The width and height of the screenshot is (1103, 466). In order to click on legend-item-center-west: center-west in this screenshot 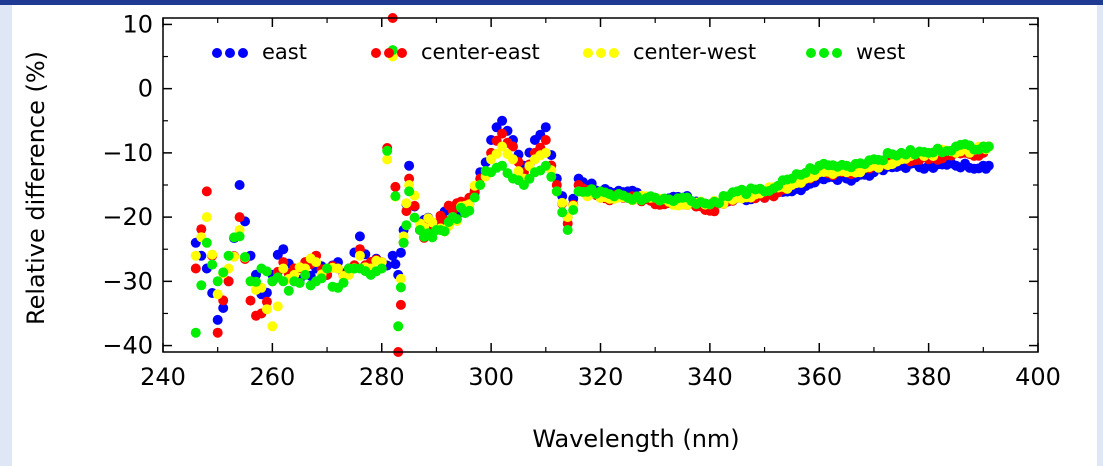, I will do `click(669, 52)`.